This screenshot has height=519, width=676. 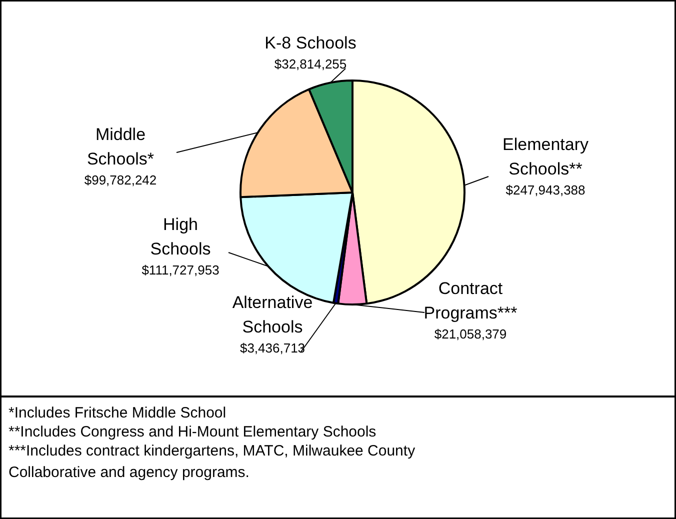 What do you see at coordinates (545, 156) in the screenshot?
I see `slice-label: Elementary Schools**` at bounding box center [545, 156].